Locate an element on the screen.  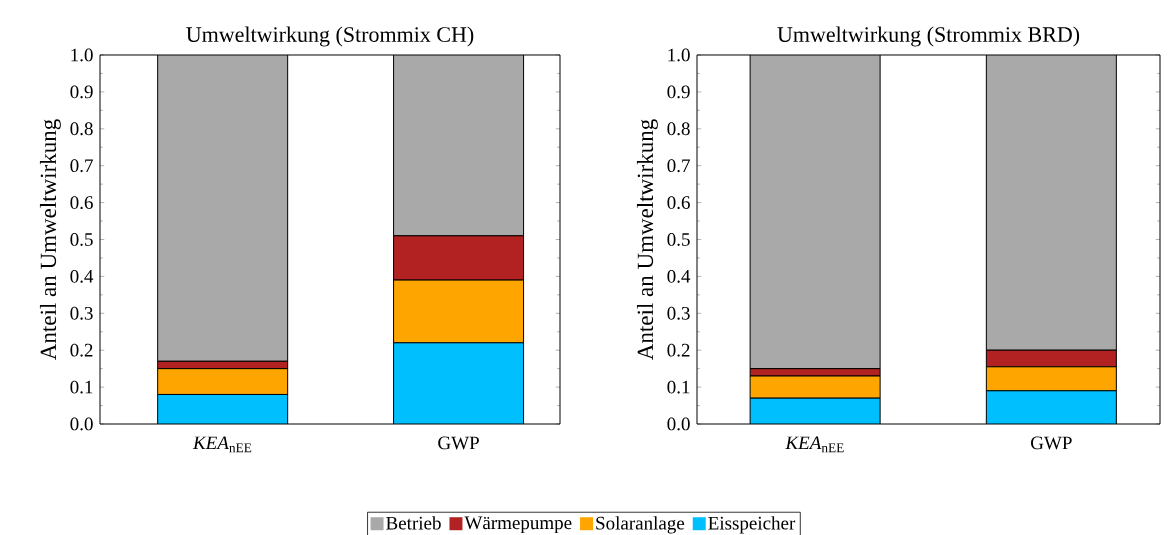
legend-label: Eisspeicher is located at coordinates (752, 525).